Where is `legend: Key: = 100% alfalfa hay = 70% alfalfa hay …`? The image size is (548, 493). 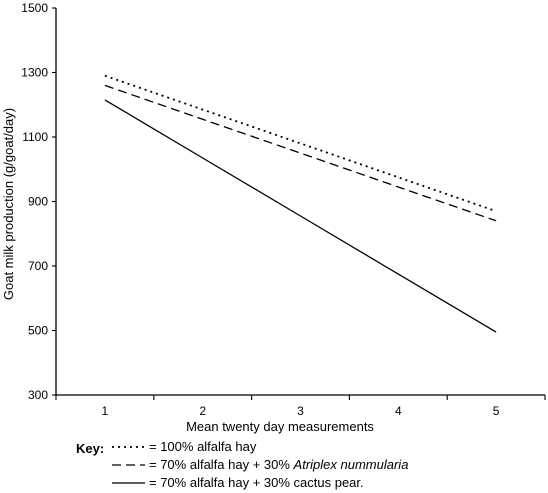 legend: Key: = 100% alfalfa hay = 70% alfalfa hay … is located at coordinates (242, 464).